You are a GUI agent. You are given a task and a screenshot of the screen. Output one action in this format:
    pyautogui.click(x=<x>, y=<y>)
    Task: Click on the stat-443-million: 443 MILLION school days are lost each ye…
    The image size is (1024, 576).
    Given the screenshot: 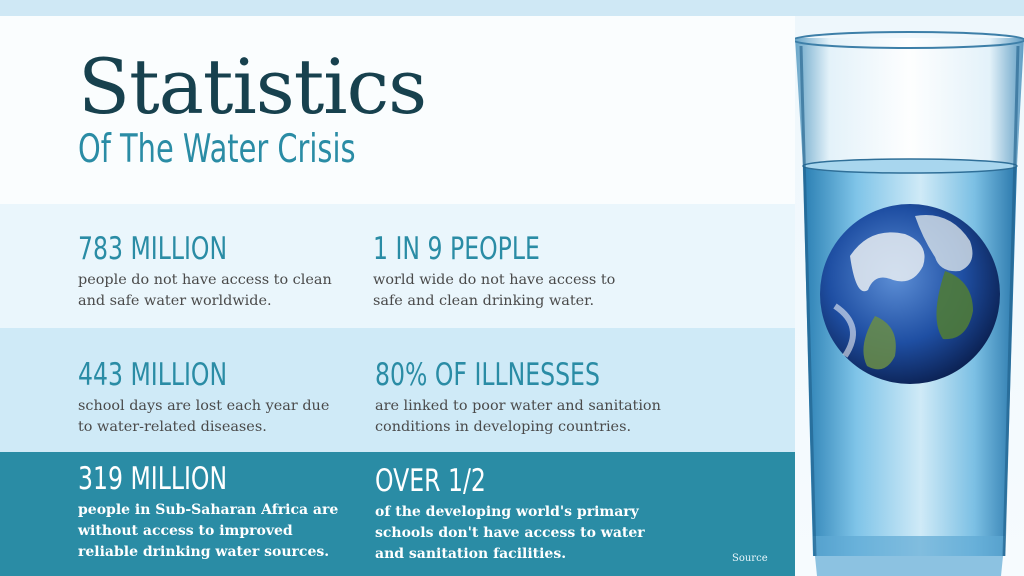 What is the action you would take?
    pyautogui.click(x=203, y=397)
    